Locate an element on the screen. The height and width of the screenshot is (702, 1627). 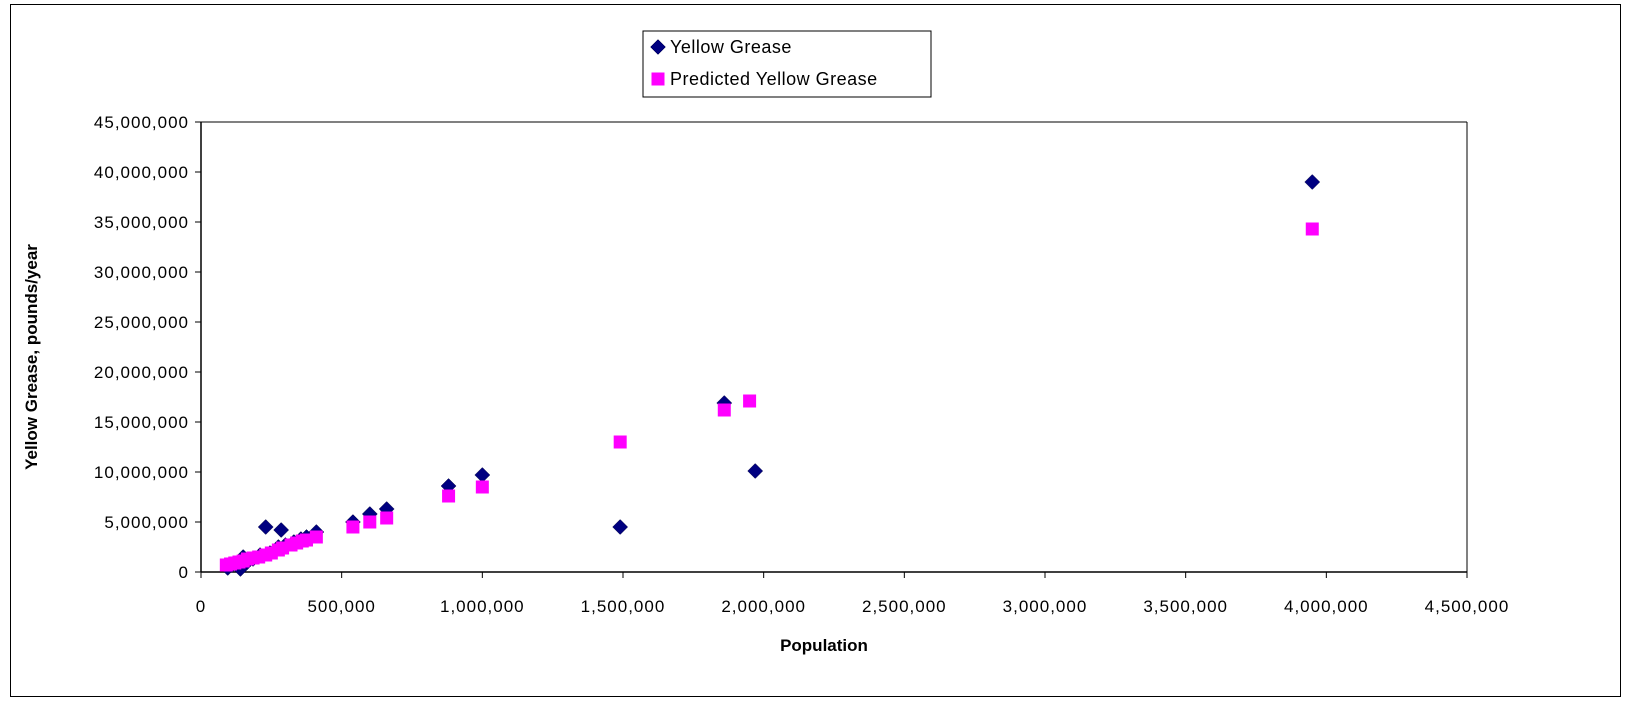
y-tick-label: 15,000,000 is located at coordinates (141, 422).